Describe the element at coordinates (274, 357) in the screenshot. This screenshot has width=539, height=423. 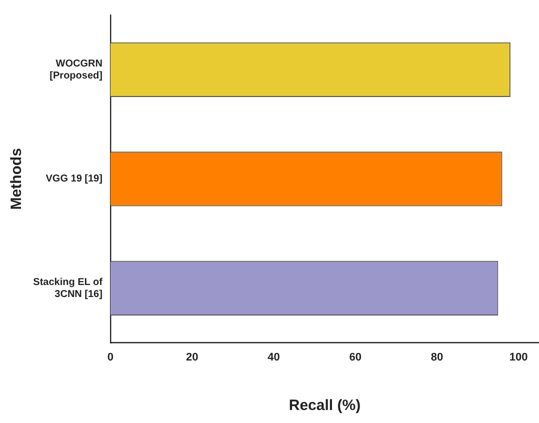
I see `x-tick-label: 40` at that location.